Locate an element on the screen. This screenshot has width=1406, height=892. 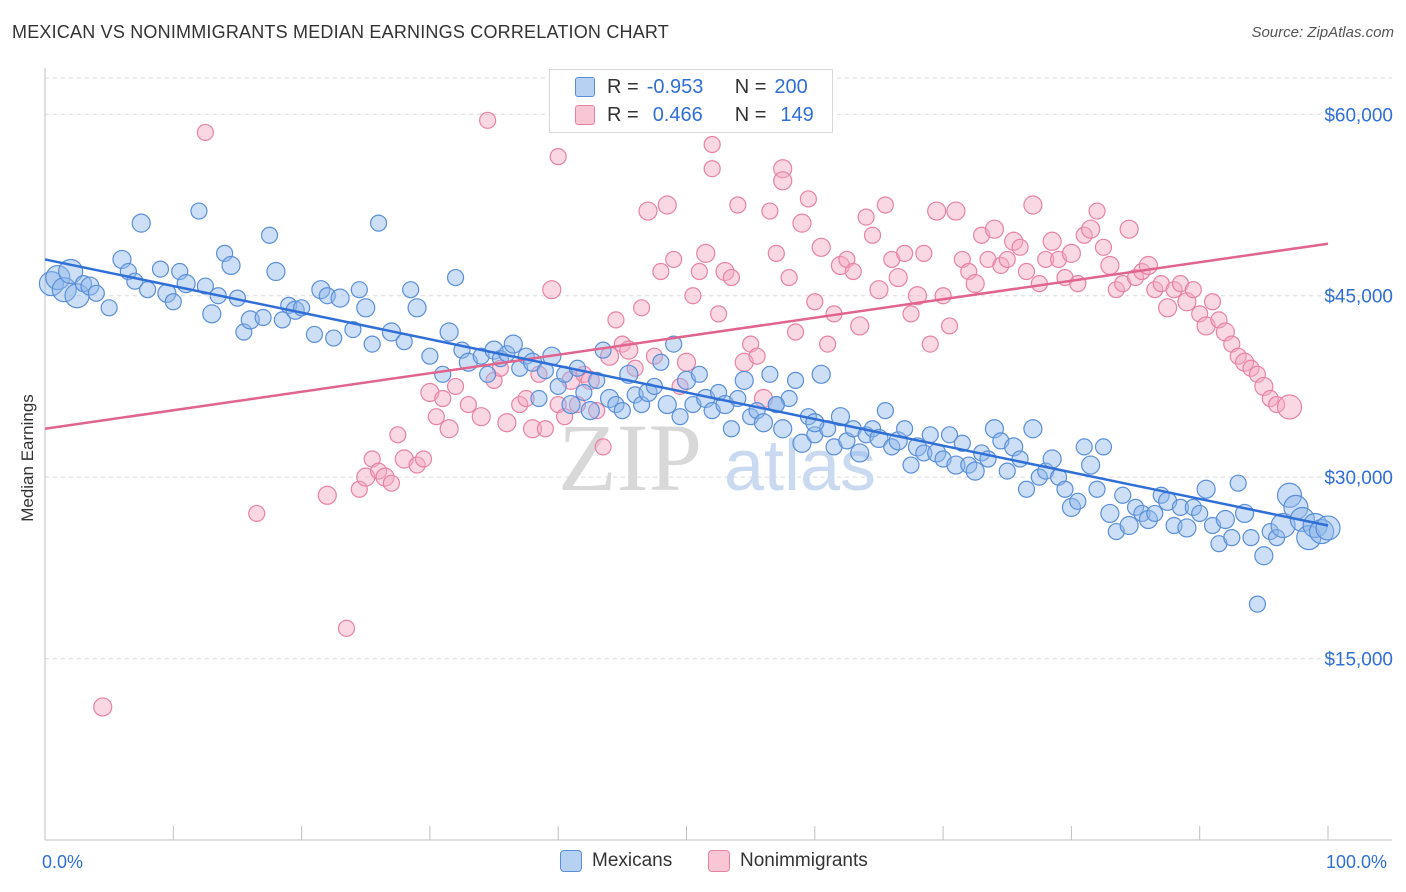
watermark: ZIP atlas is located at coordinates (717, 457).